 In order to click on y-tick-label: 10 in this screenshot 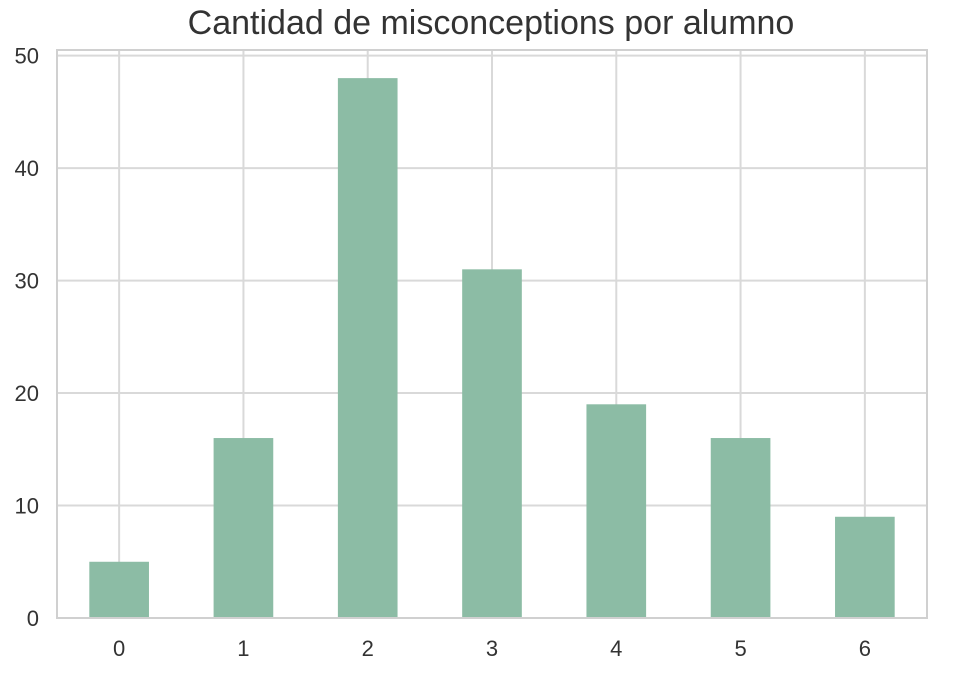, I will do `click(27, 506)`.